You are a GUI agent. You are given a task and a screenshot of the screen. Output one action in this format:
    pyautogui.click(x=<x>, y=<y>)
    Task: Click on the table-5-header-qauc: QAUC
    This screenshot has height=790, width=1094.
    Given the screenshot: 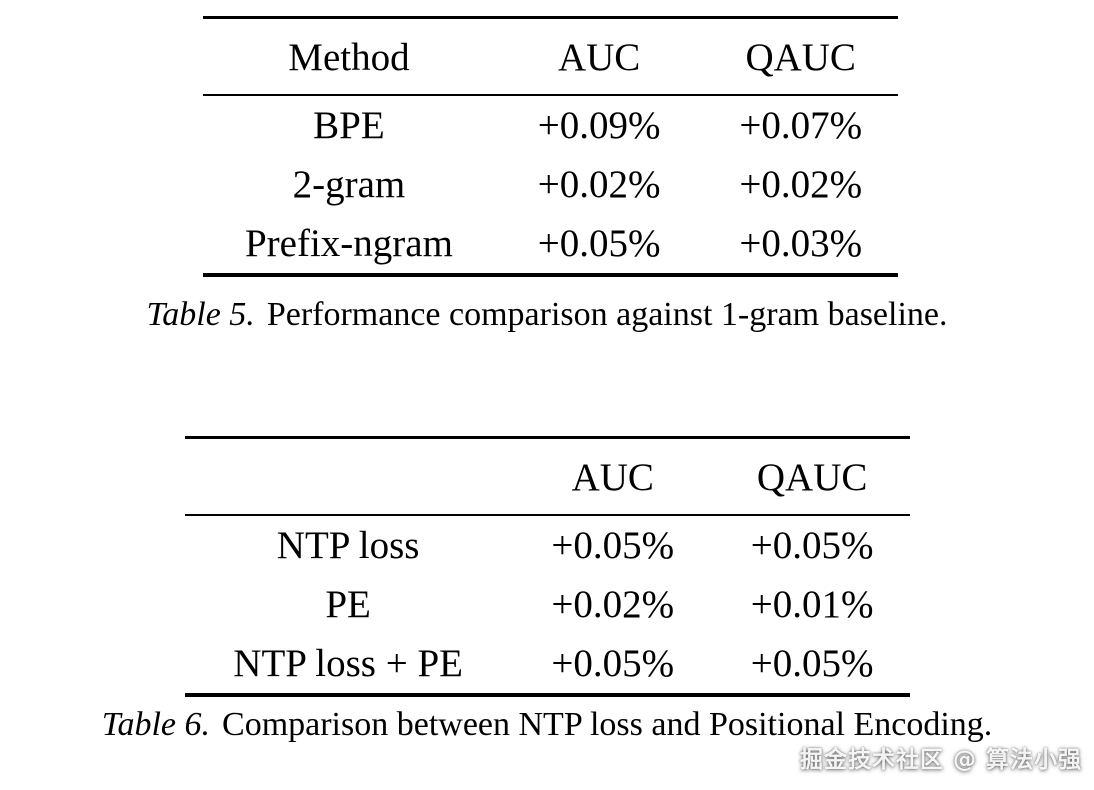 What is the action you would take?
    pyautogui.click(x=800, y=57)
    